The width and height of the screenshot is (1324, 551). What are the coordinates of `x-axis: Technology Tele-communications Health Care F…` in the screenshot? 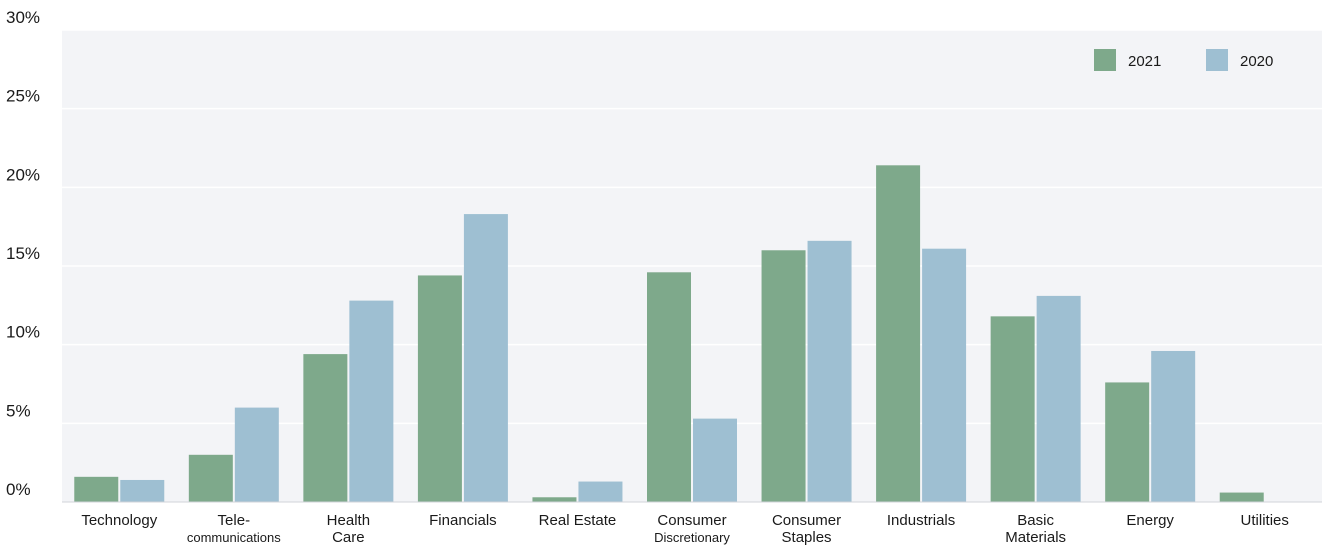 It's located at (685, 529).